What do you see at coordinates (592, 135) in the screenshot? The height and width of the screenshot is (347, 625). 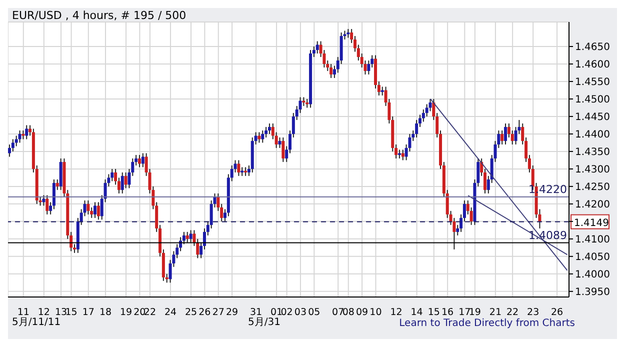 I see `y-tick-label: 1.4400` at bounding box center [592, 135].